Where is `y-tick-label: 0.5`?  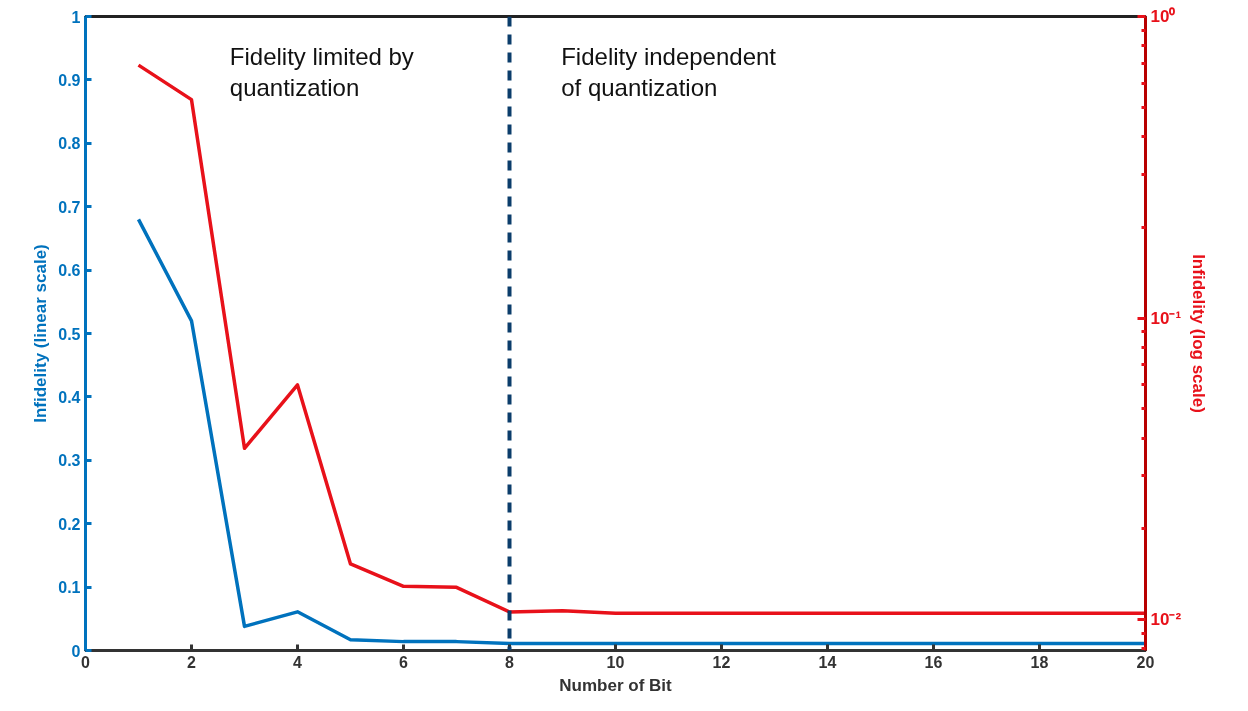 y-tick-label: 0.5 is located at coordinates (69, 334).